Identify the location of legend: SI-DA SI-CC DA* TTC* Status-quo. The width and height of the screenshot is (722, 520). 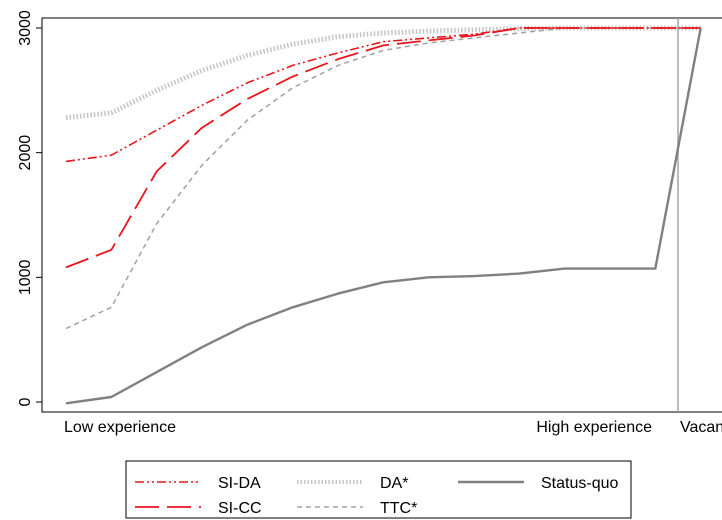
(378, 489).